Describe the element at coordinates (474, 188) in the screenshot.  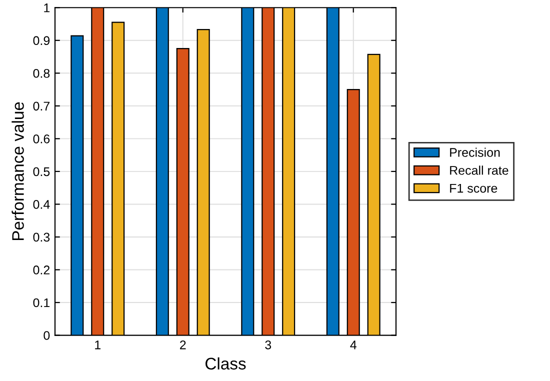
I see `legend-label: F1 score` at that location.